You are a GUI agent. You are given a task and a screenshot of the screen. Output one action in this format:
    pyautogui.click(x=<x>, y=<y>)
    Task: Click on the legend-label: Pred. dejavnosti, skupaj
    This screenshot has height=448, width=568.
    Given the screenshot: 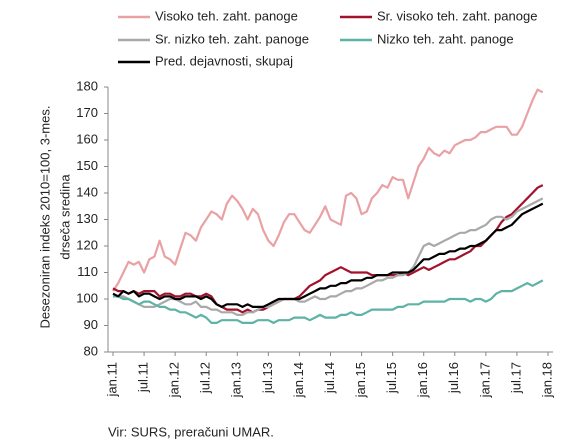 What is the action you would take?
    pyautogui.click(x=224, y=60)
    